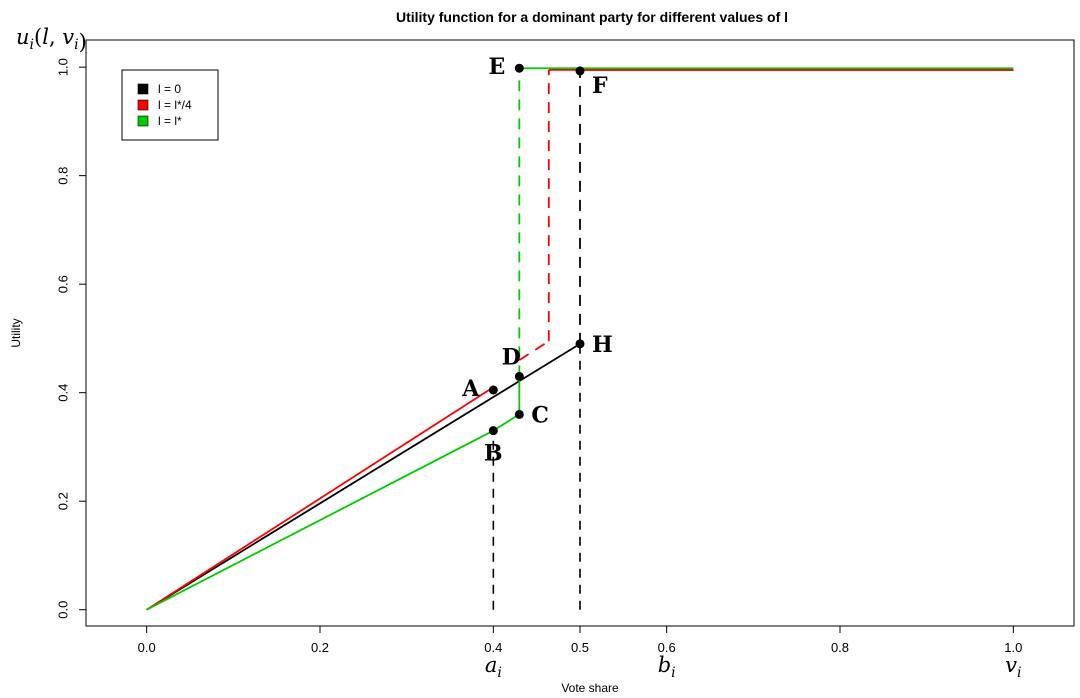 The width and height of the screenshot is (1080, 698). What do you see at coordinates (536, 476) in the screenshot?
I see `reference-lines` at bounding box center [536, 476].